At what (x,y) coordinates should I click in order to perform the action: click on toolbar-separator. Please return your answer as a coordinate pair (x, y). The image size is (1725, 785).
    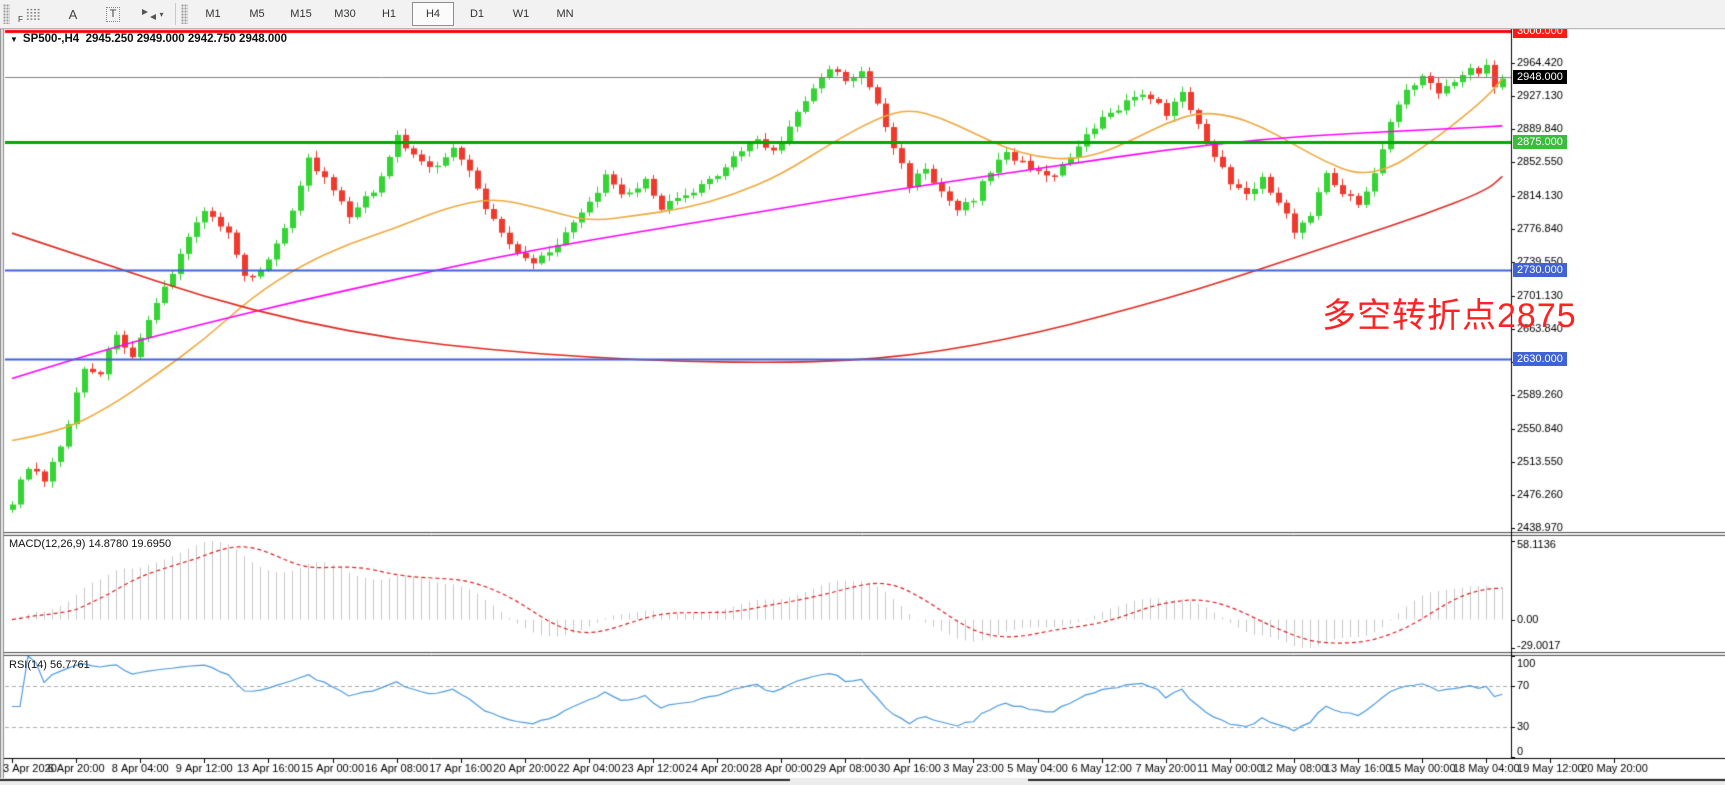
    Looking at the image, I should click on (175, 14).